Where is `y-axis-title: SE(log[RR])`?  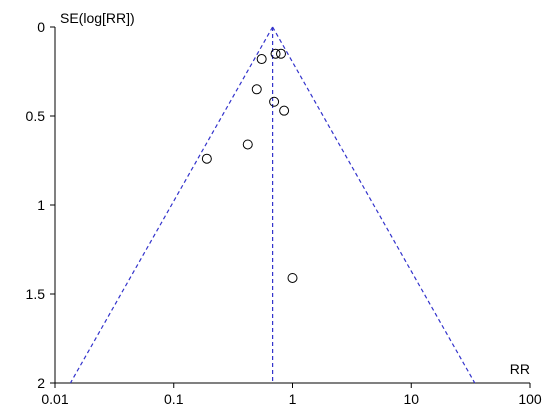 y-axis-title: SE(log[RR]) is located at coordinates (97, 18).